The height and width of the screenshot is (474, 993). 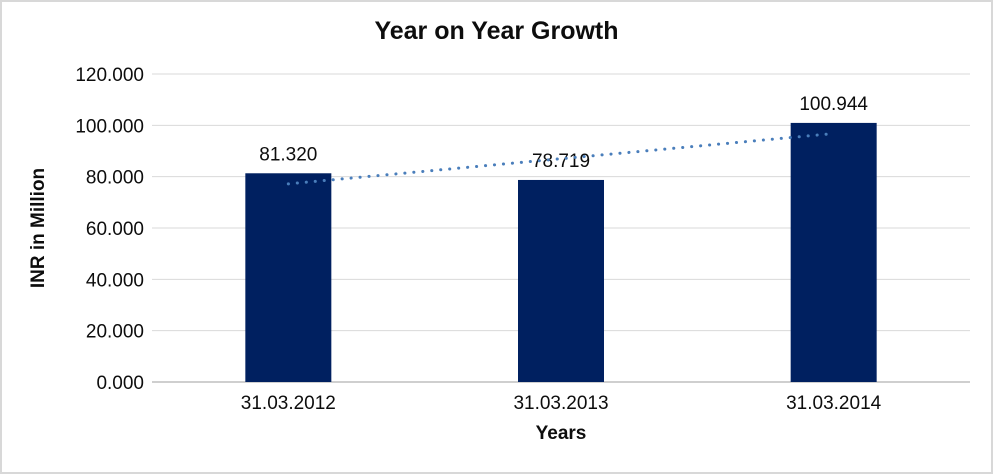 What do you see at coordinates (496, 31) in the screenshot?
I see `chart-title: Year on Year Growth` at bounding box center [496, 31].